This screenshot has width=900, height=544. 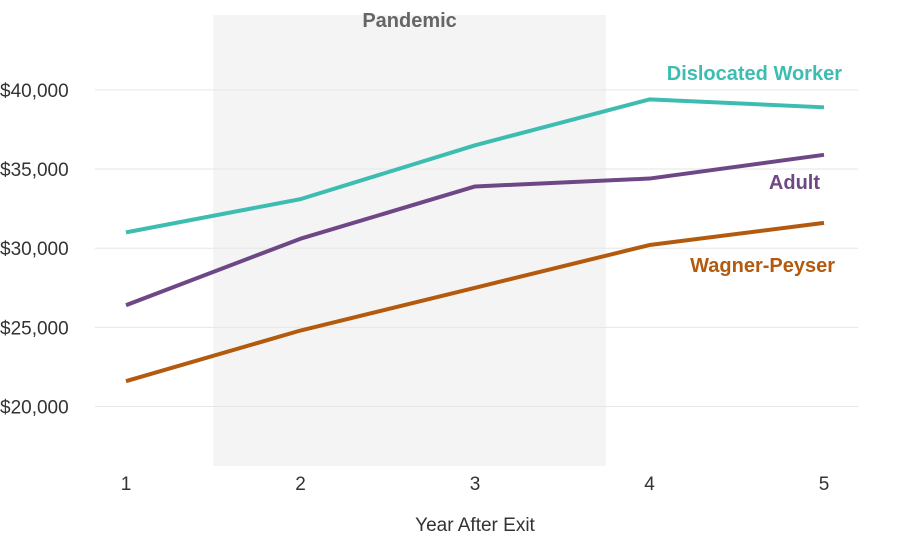 What do you see at coordinates (126, 484) in the screenshot?
I see `x-tick-label: 1` at bounding box center [126, 484].